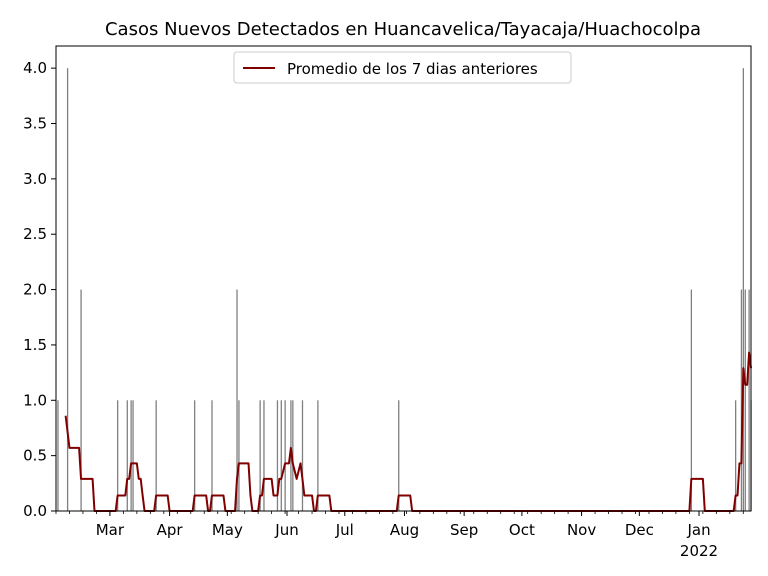  Describe the element at coordinates (170, 530) in the screenshot. I see `x-tick-label-1: Apr` at that location.